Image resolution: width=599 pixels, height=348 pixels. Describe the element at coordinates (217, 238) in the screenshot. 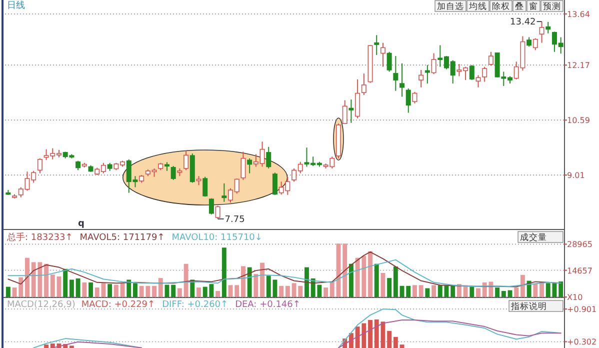

I see `text: MAVOL10: 115710↓` at that location.